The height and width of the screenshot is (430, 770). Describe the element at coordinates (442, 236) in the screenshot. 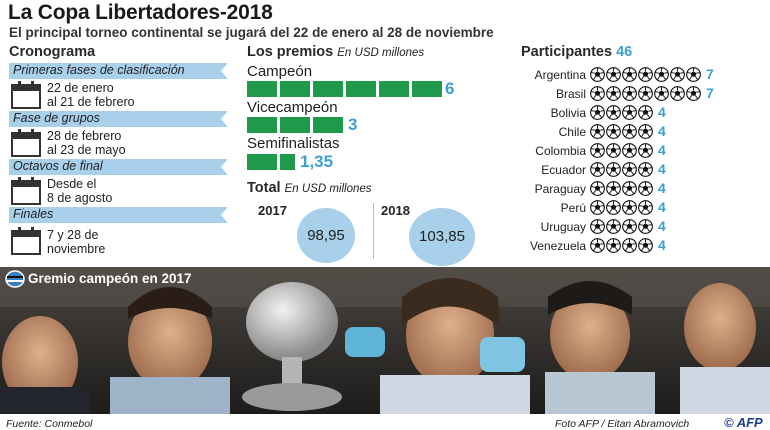

I see `total-value: 103,85` at that location.